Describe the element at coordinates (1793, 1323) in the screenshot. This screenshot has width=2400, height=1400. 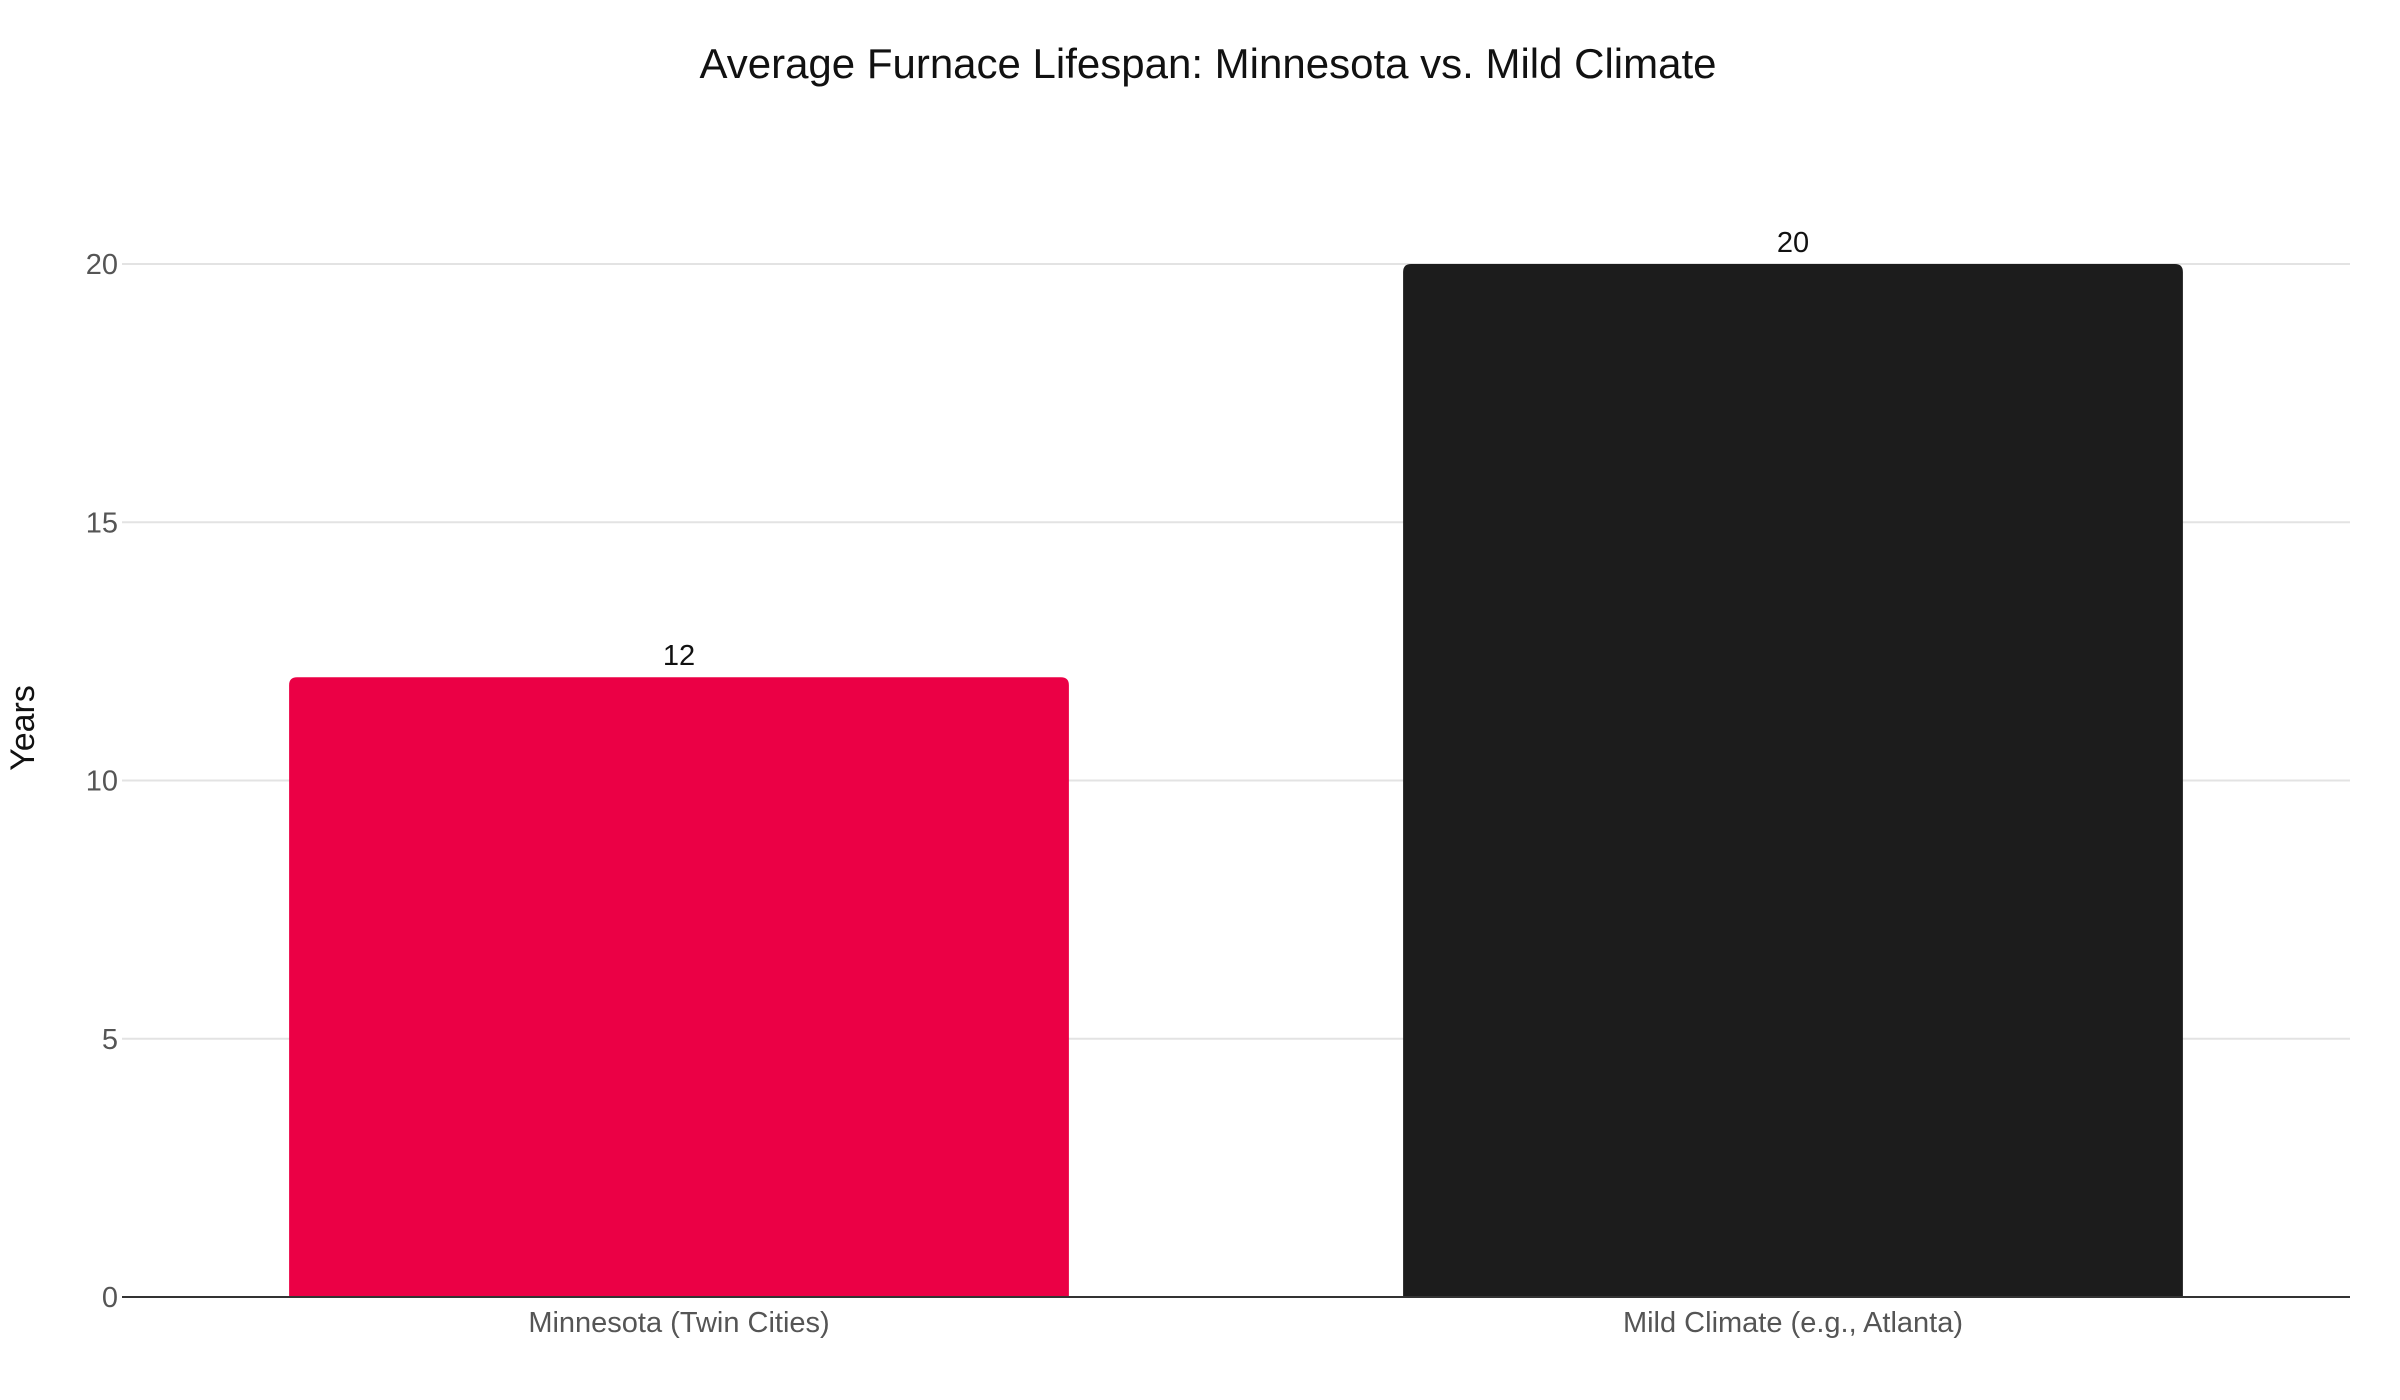
I see `x-tick-label: Mild Climate (e.g., Atlanta)` at that location.